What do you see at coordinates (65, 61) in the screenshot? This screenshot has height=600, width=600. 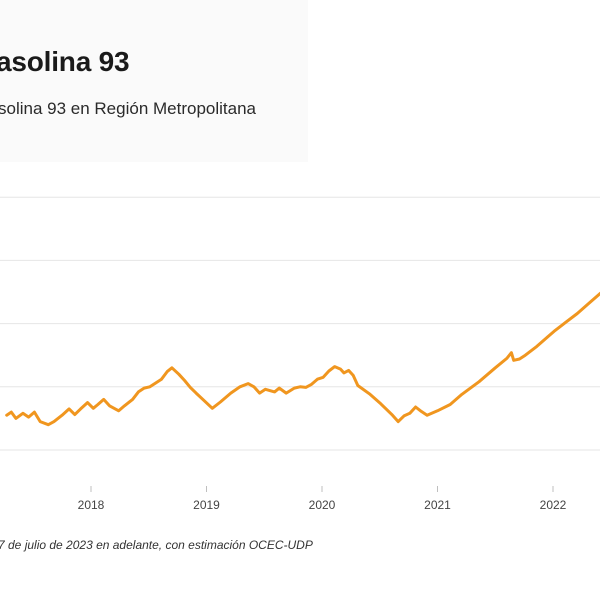 I see `chart-title: asolina 93` at bounding box center [65, 61].